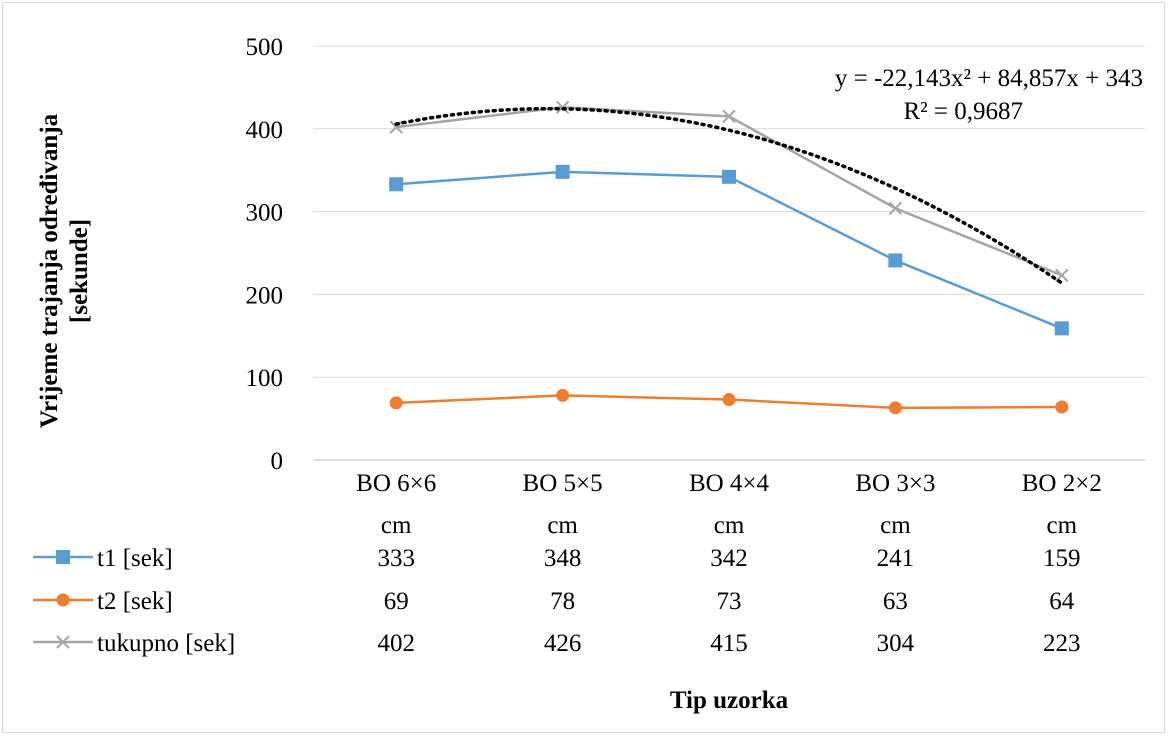  Describe the element at coordinates (265, 254) in the screenshot. I see `y-tick-labels: 0 100 200 300 400 500` at that location.